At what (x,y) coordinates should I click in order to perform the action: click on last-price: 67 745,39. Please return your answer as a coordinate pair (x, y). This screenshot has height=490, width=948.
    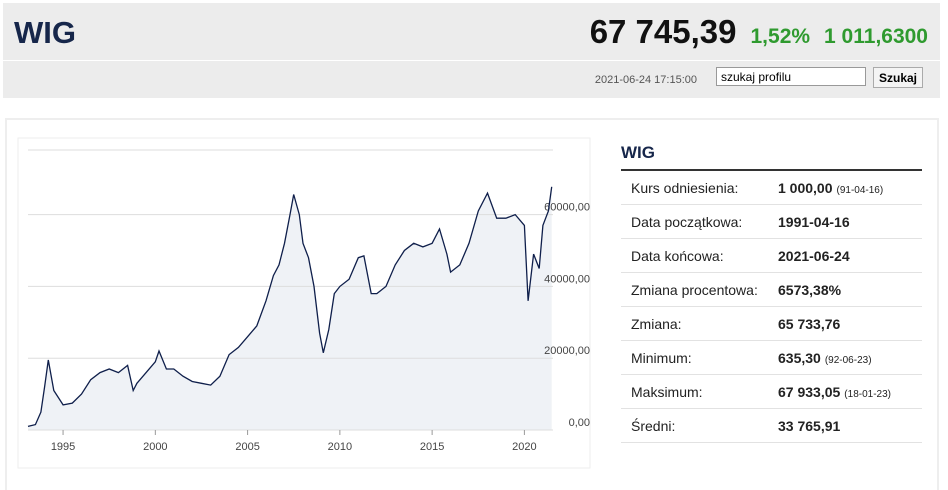
    Looking at the image, I should click on (663, 31).